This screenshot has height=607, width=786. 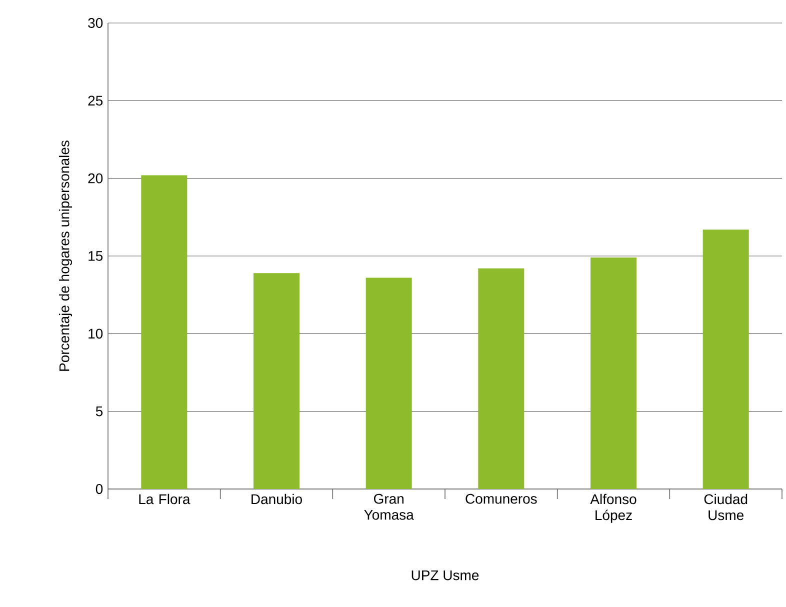 What do you see at coordinates (99, 489) in the screenshot?
I see `y-tick-label: 0` at bounding box center [99, 489].